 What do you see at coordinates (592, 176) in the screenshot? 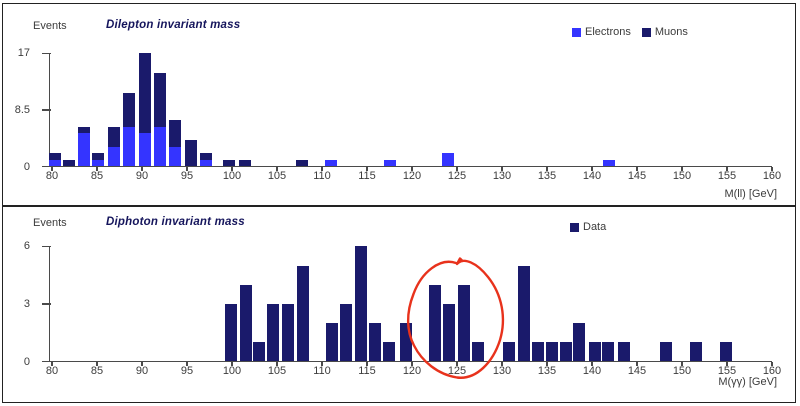
I see `mll-x-tick-label-140: 140` at bounding box center [592, 176].